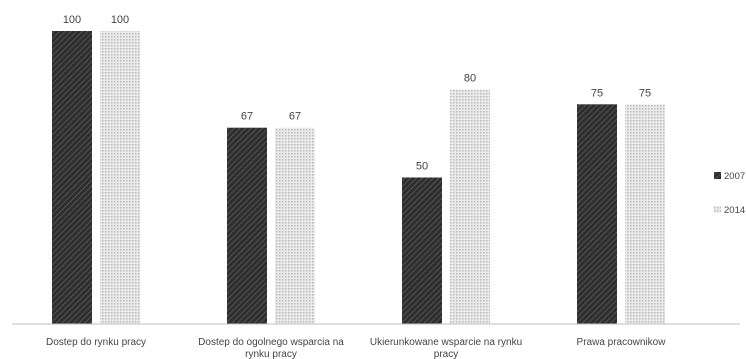 This screenshot has height=359, width=746. What do you see at coordinates (247, 117) in the screenshot?
I see `data-label-2007-2: 67` at bounding box center [247, 117].